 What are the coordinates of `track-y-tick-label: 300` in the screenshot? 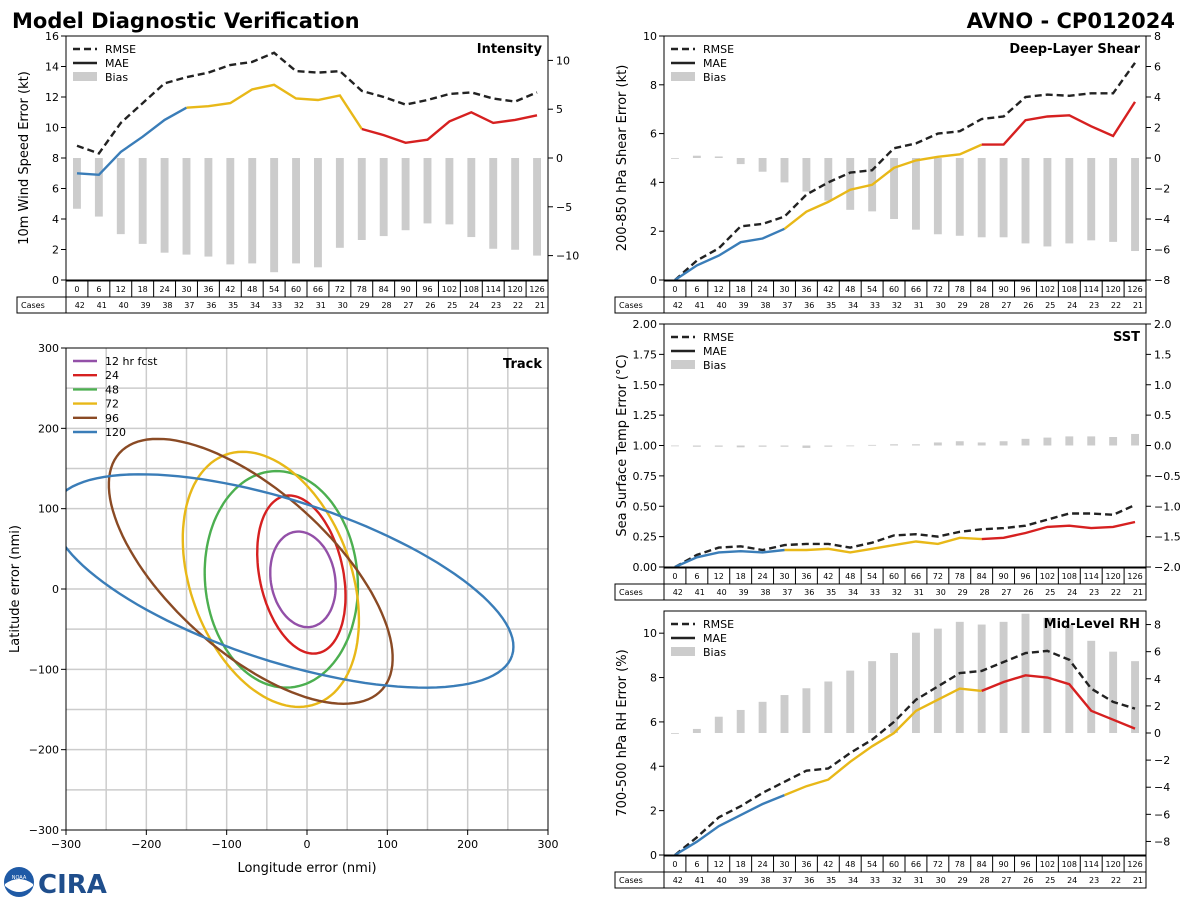 It's located at (48, 348).